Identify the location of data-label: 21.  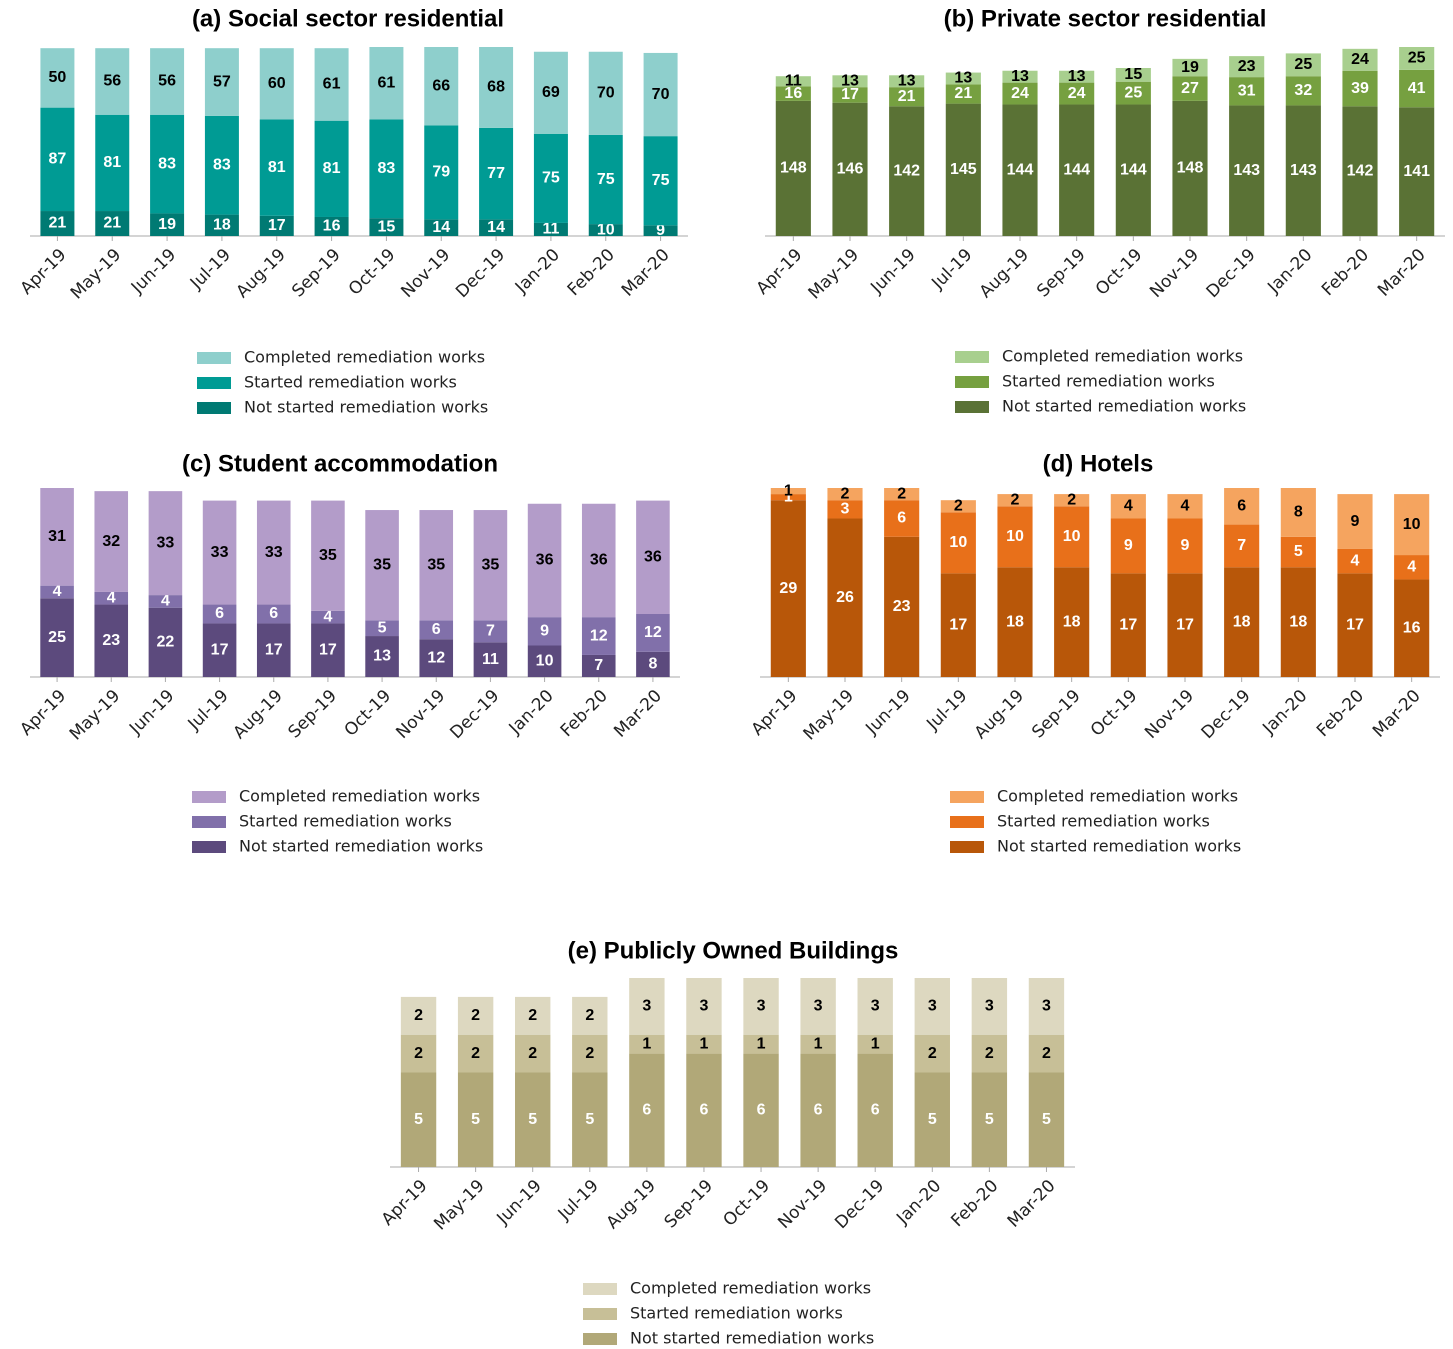
(907, 96).